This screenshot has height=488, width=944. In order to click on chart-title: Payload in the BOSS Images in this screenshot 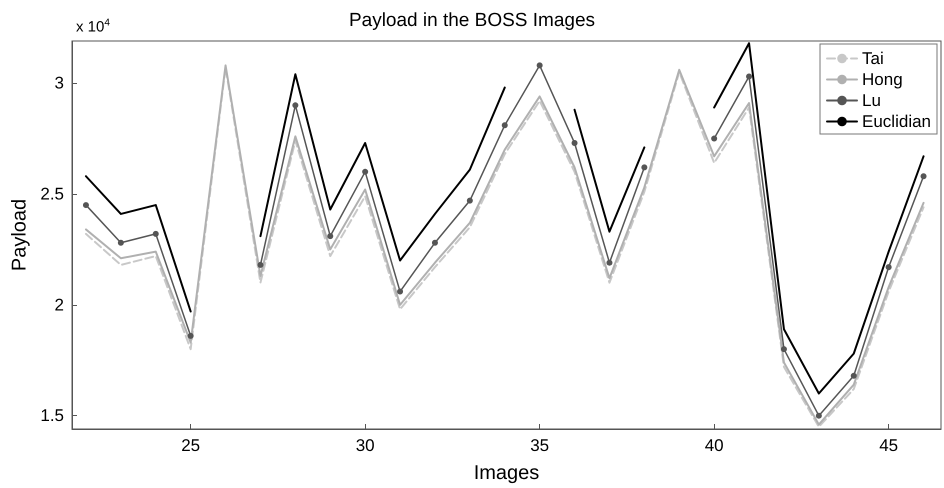, I will do `click(472, 20)`.